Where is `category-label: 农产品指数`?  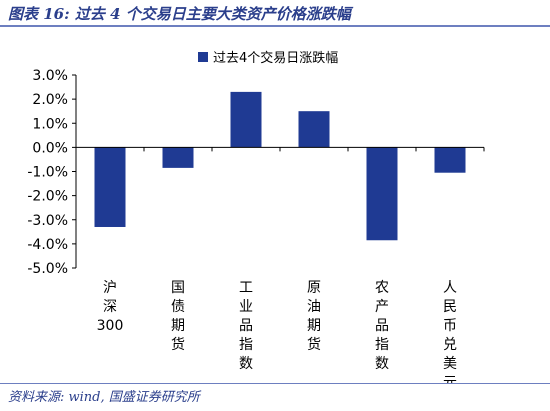 category-label: 农产品指数 is located at coordinates (382, 326).